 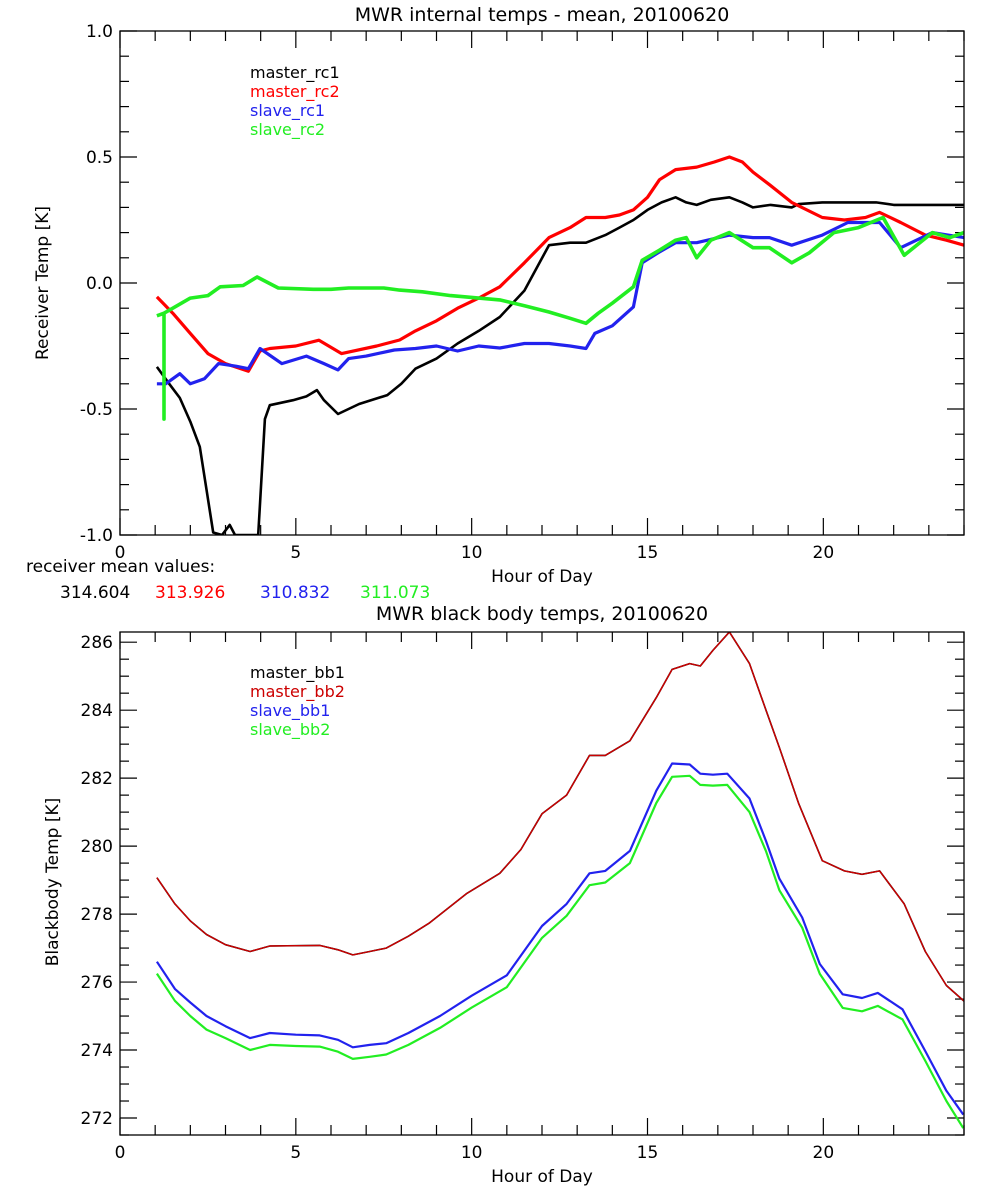 I want to click on y-tick-label: 276, so click(x=97, y=983).